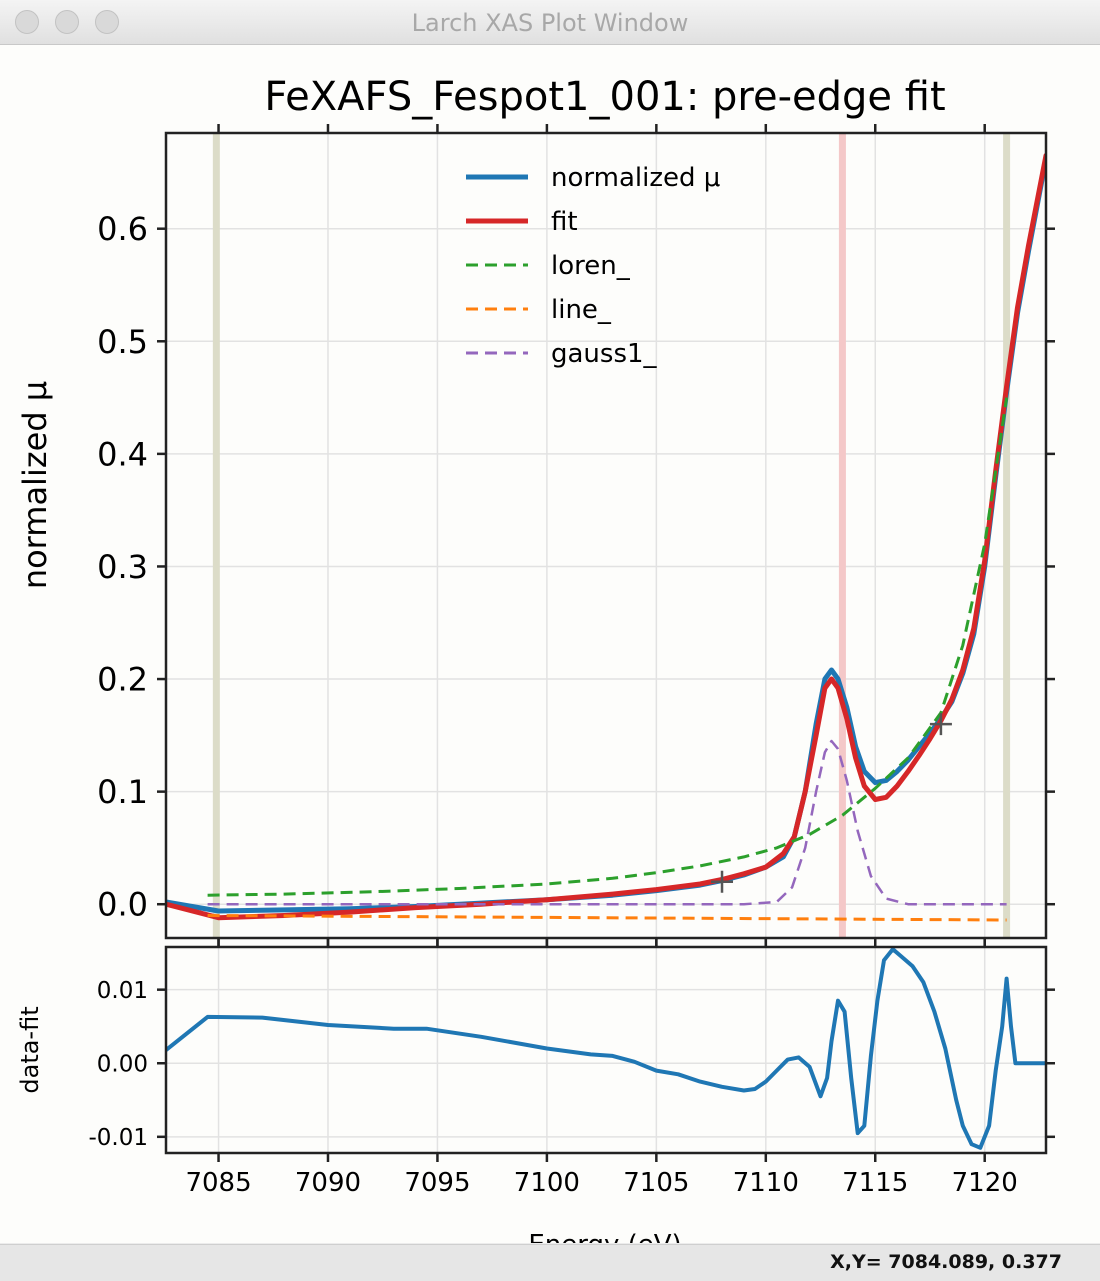  I want to click on x-tick-label: 7120, so click(985, 1183).